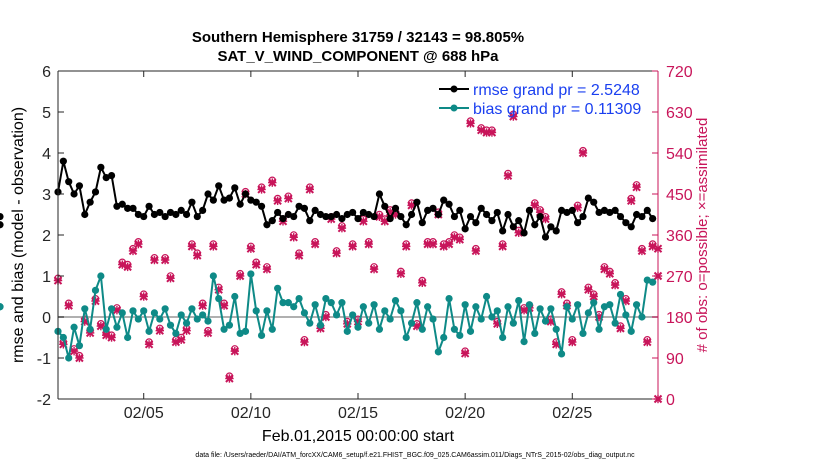  What do you see at coordinates (556, 90) in the screenshot?
I see `legend-rmse-label: rmse grand pr = 2.5248` at bounding box center [556, 90].